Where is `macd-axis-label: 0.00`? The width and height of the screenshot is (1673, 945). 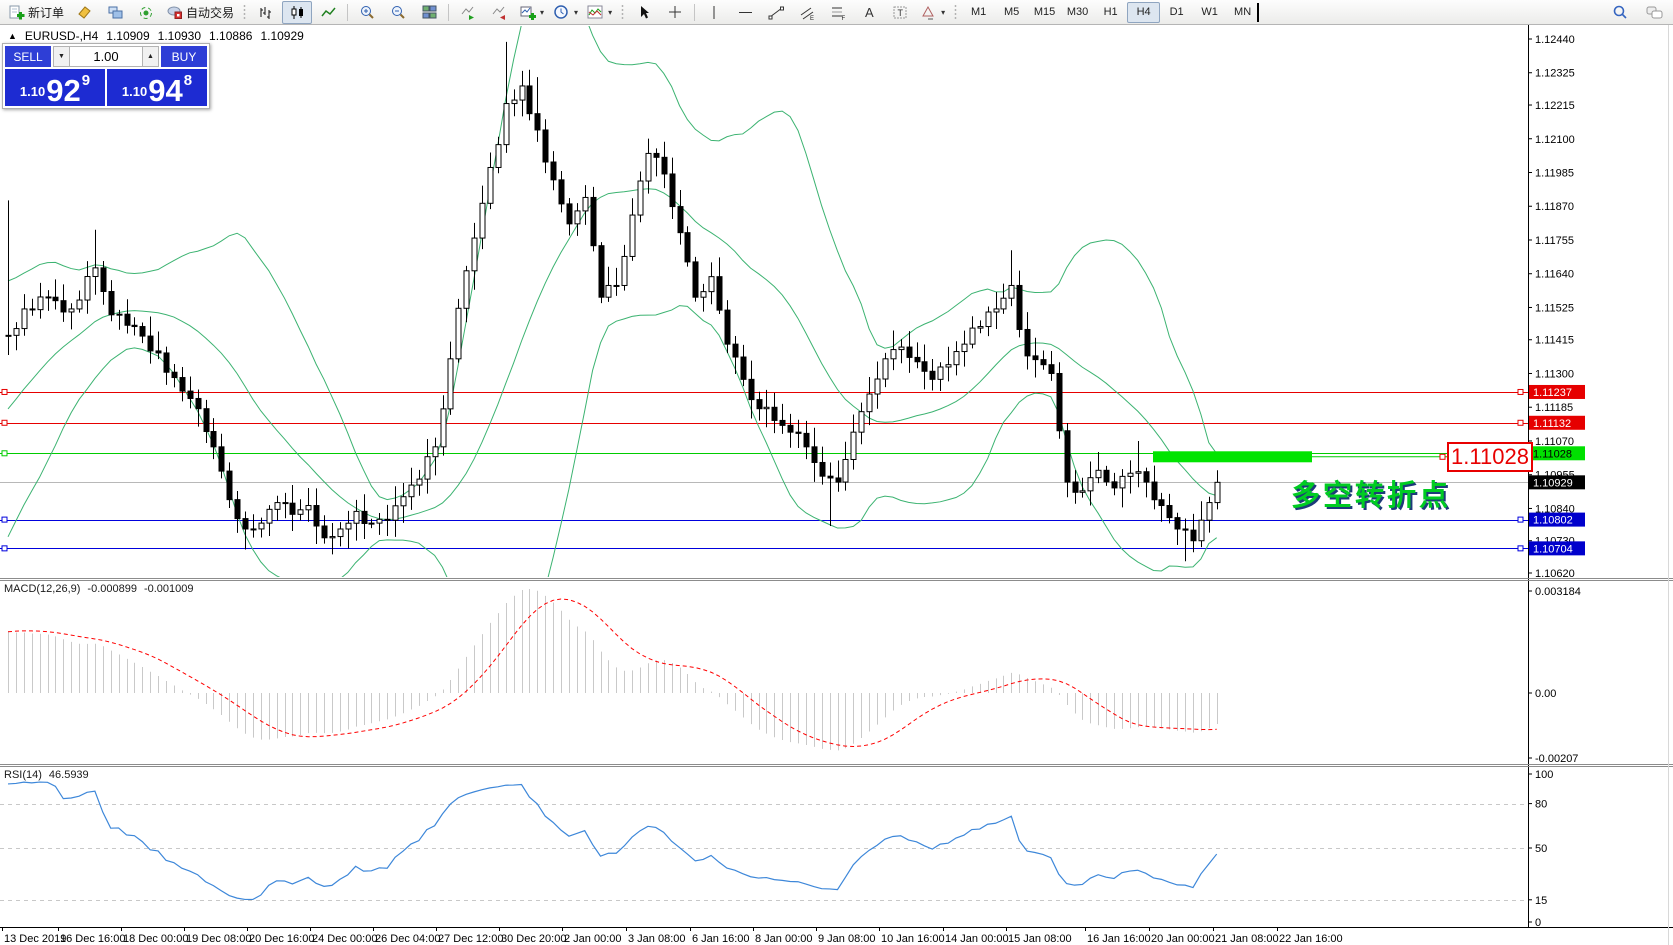 macd-axis-label: 0.00 is located at coordinates (1545, 694).